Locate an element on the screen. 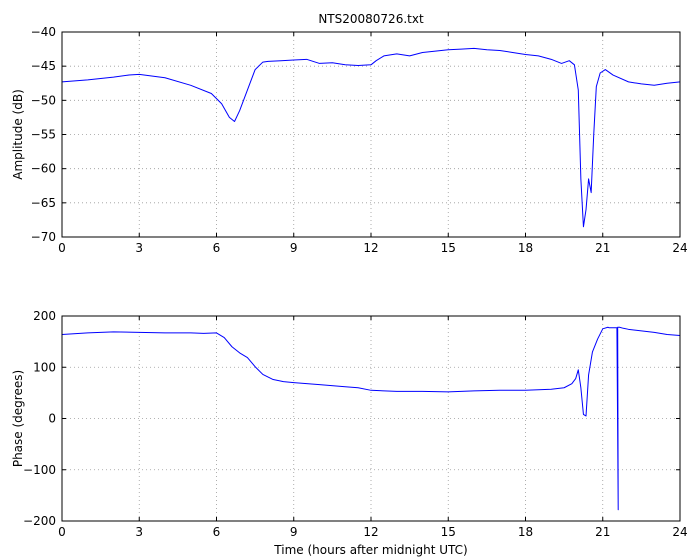 This screenshot has height=560, width=693. chart-title: NTS20080726.txt is located at coordinates (371, 19).